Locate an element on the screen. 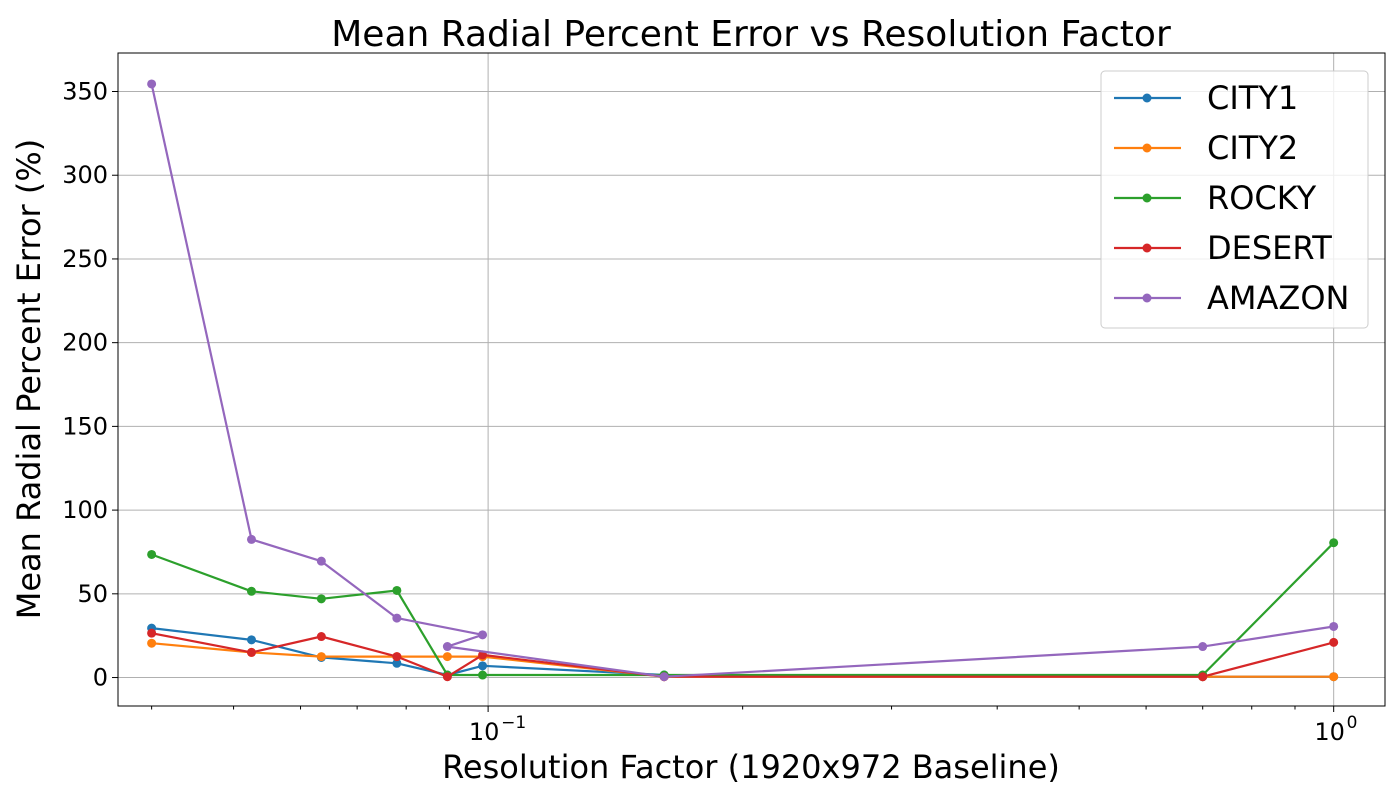 Image resolution: width=1400 pixels, height=804 pixels. legend-label-desert: DESERT is located at coordinates (1269, 248).